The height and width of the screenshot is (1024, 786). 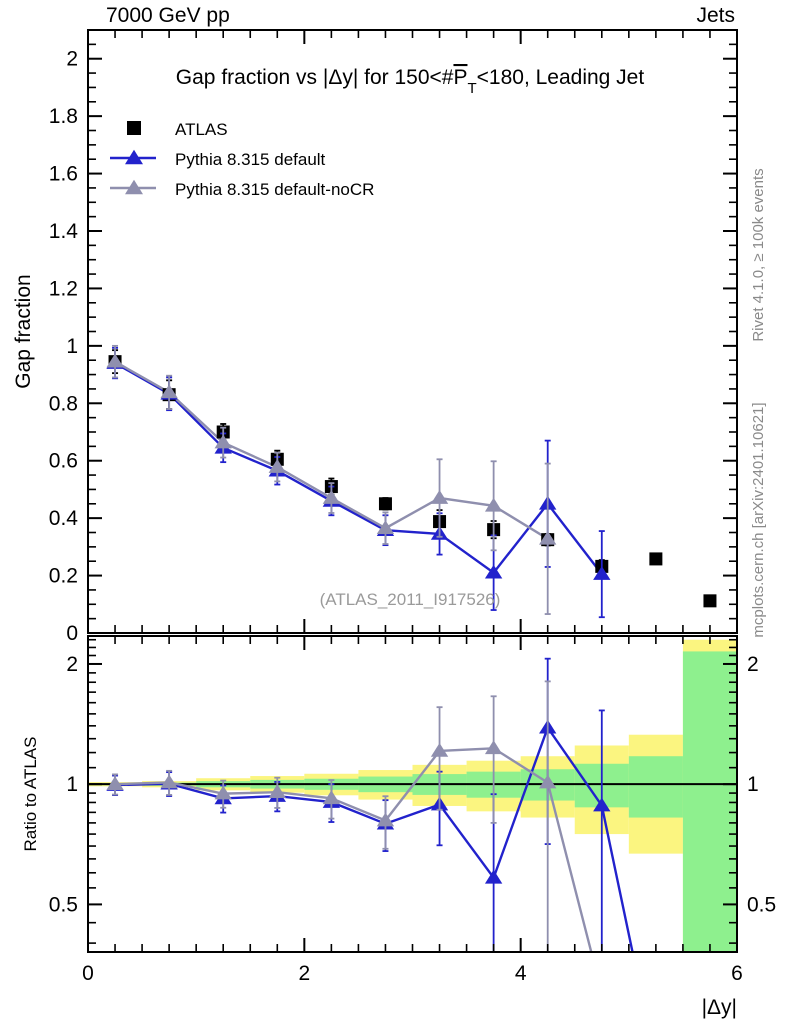 I want to click on ytick-label: 1.6, so click(x=63, y=174).